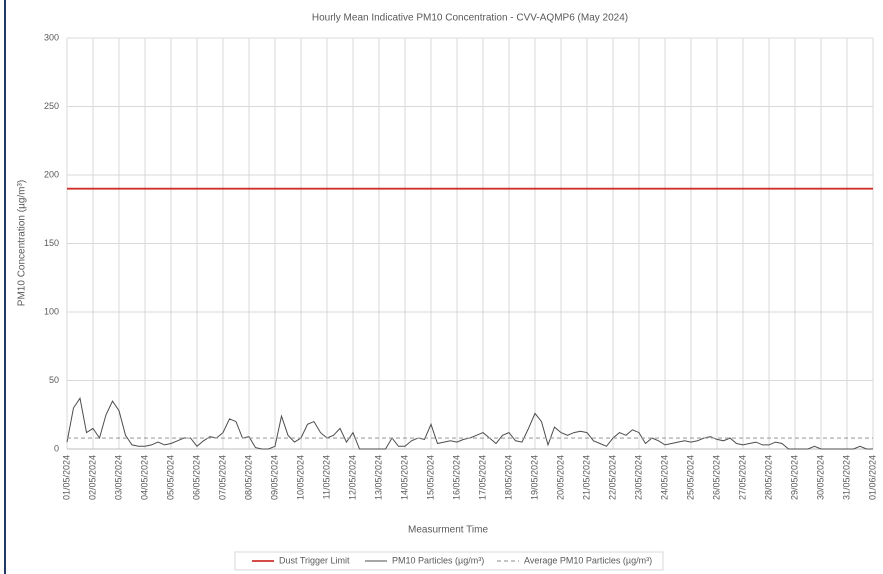 This screenshot has height=574, width=883. What do you see at coordinates (534, 477) in the screenshot?
I see `x-tick-label: 19/05/2024` at bounding box center [534, 477].